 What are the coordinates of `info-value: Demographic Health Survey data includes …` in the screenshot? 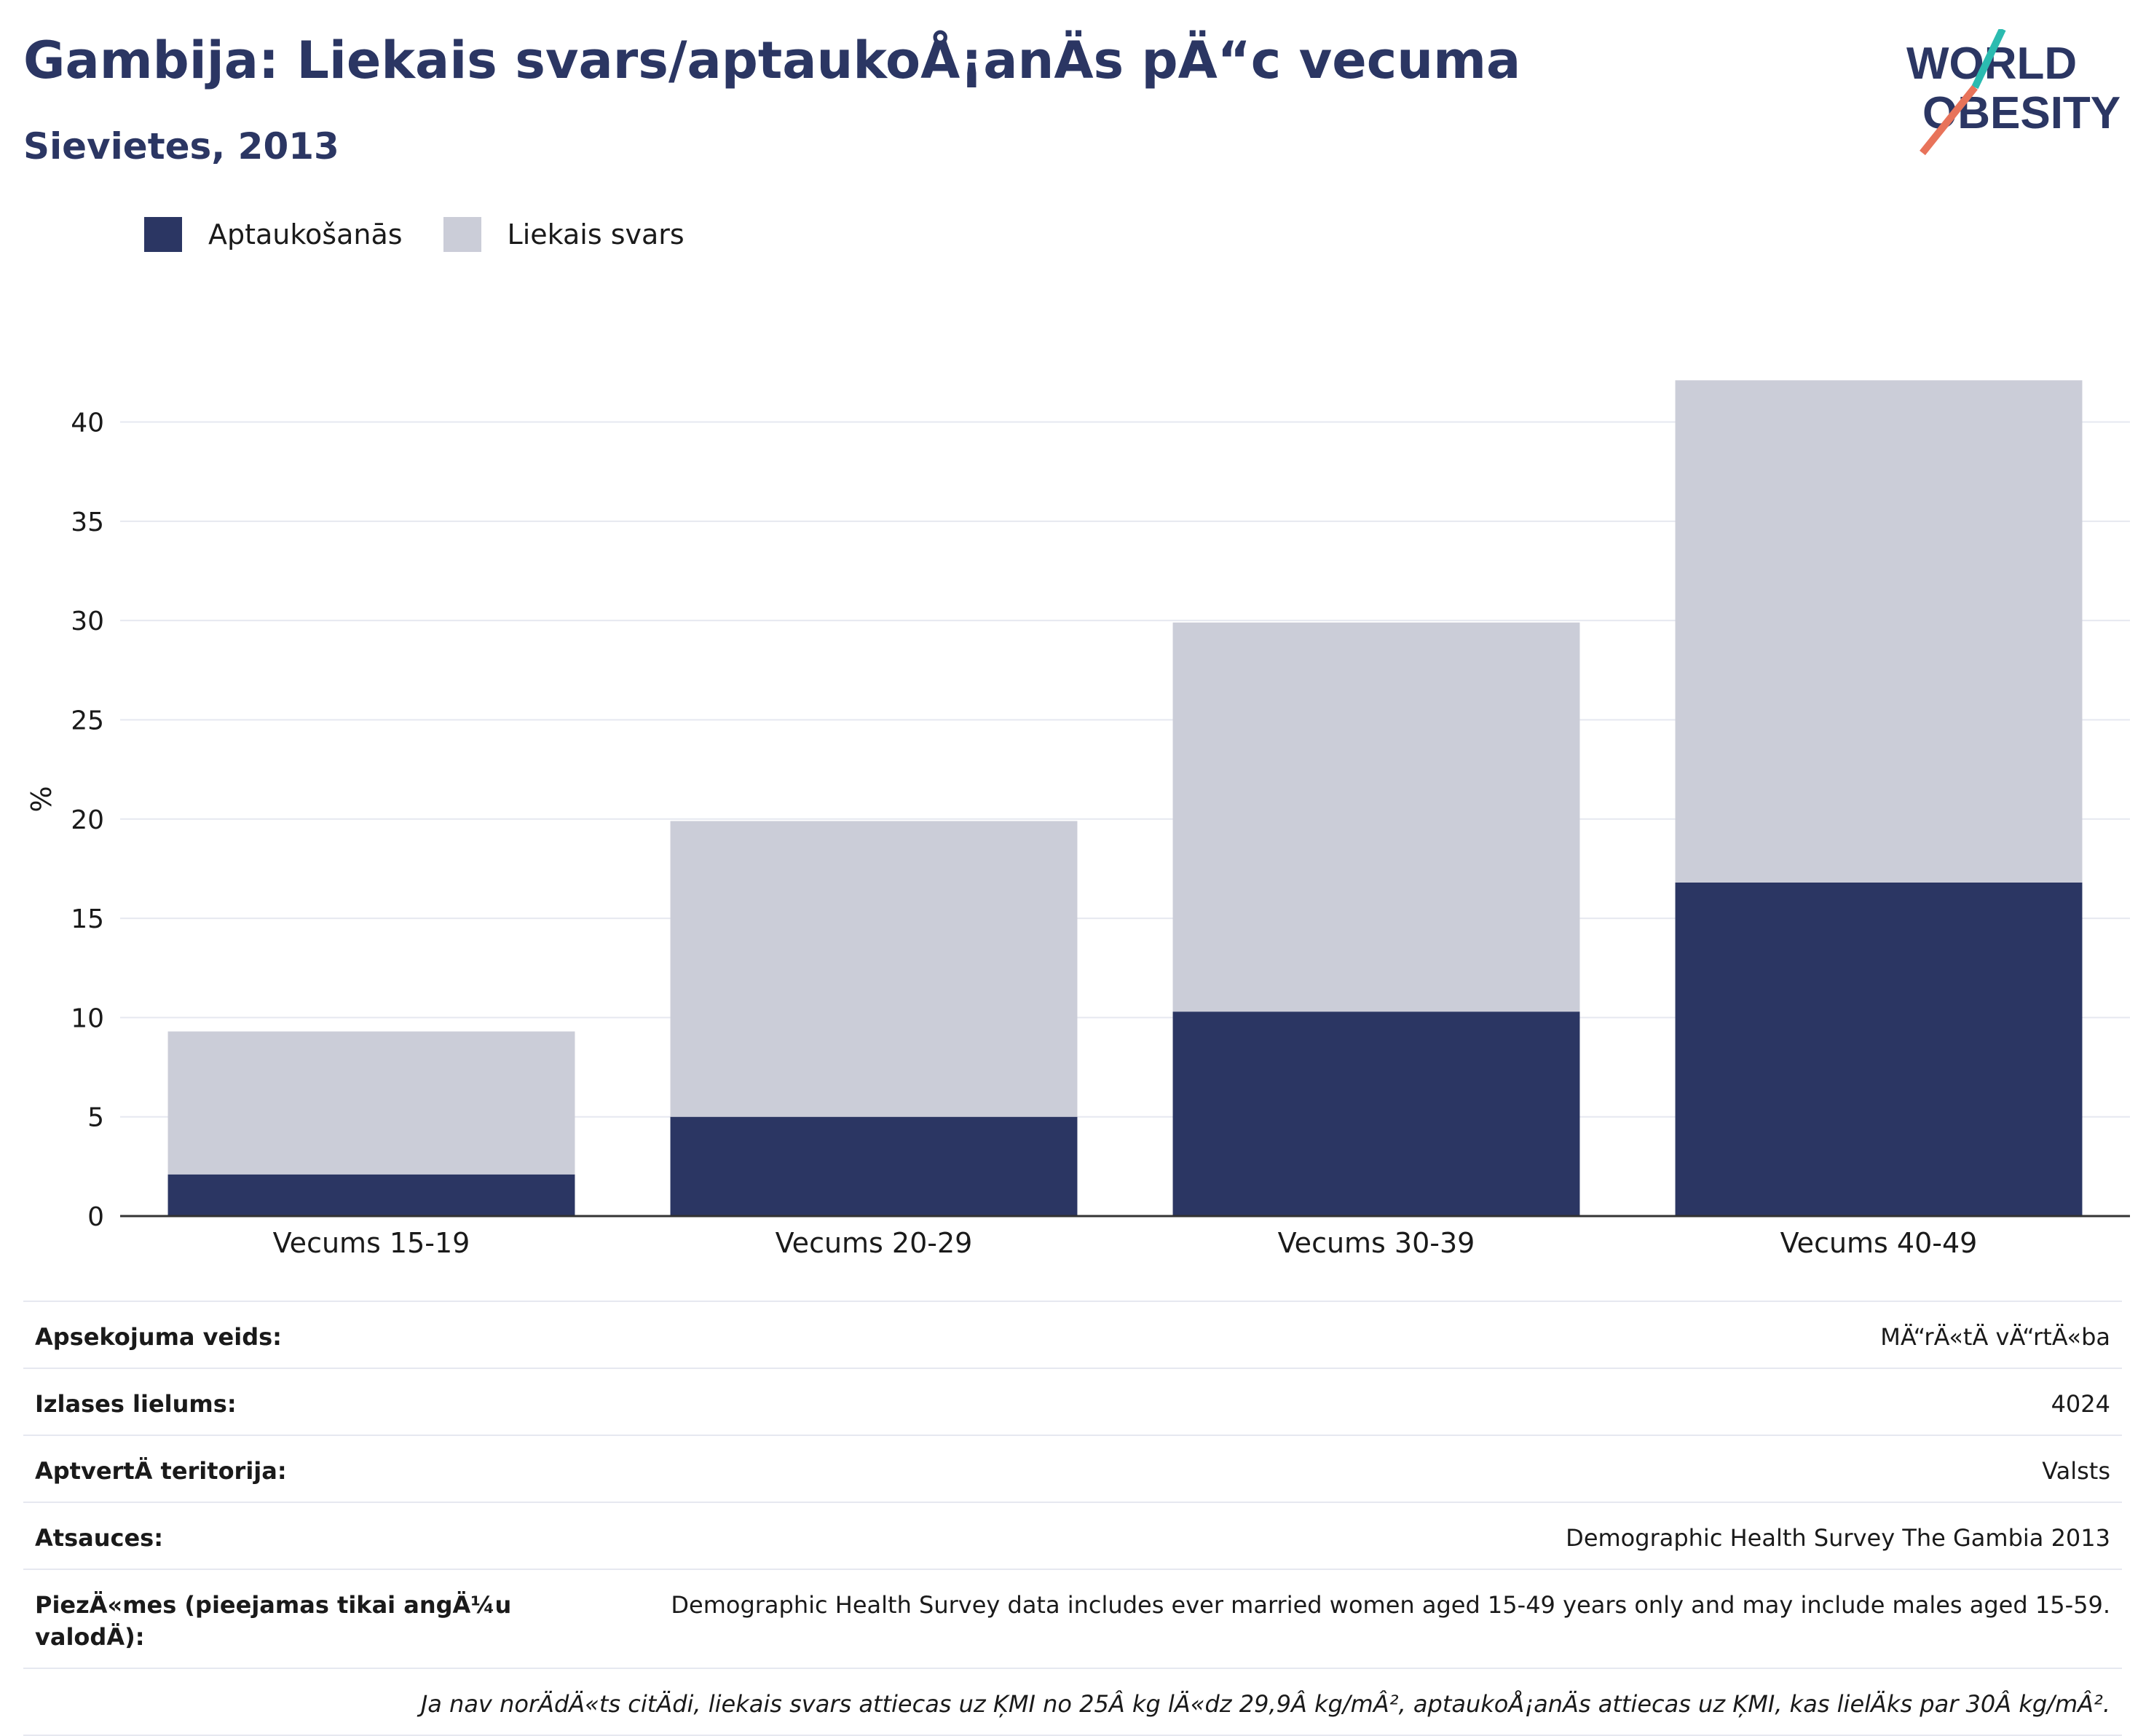 It's located at (1390, 1605).